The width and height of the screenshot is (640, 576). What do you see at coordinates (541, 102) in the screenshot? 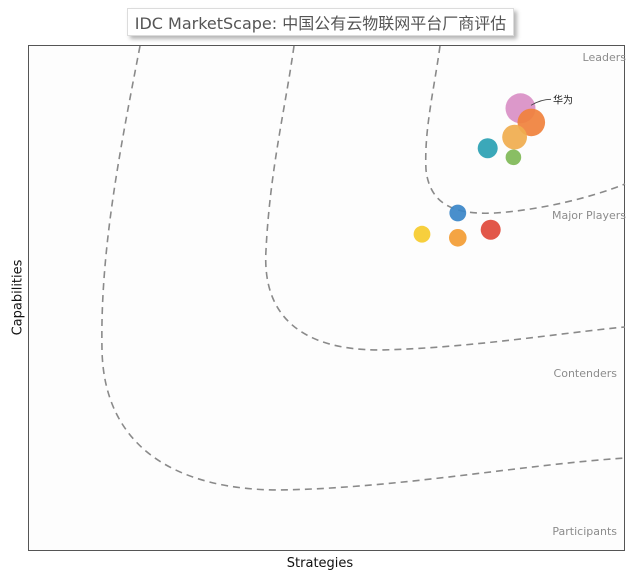
I see `bubble-label-leader` at bounding box center [541, 102].